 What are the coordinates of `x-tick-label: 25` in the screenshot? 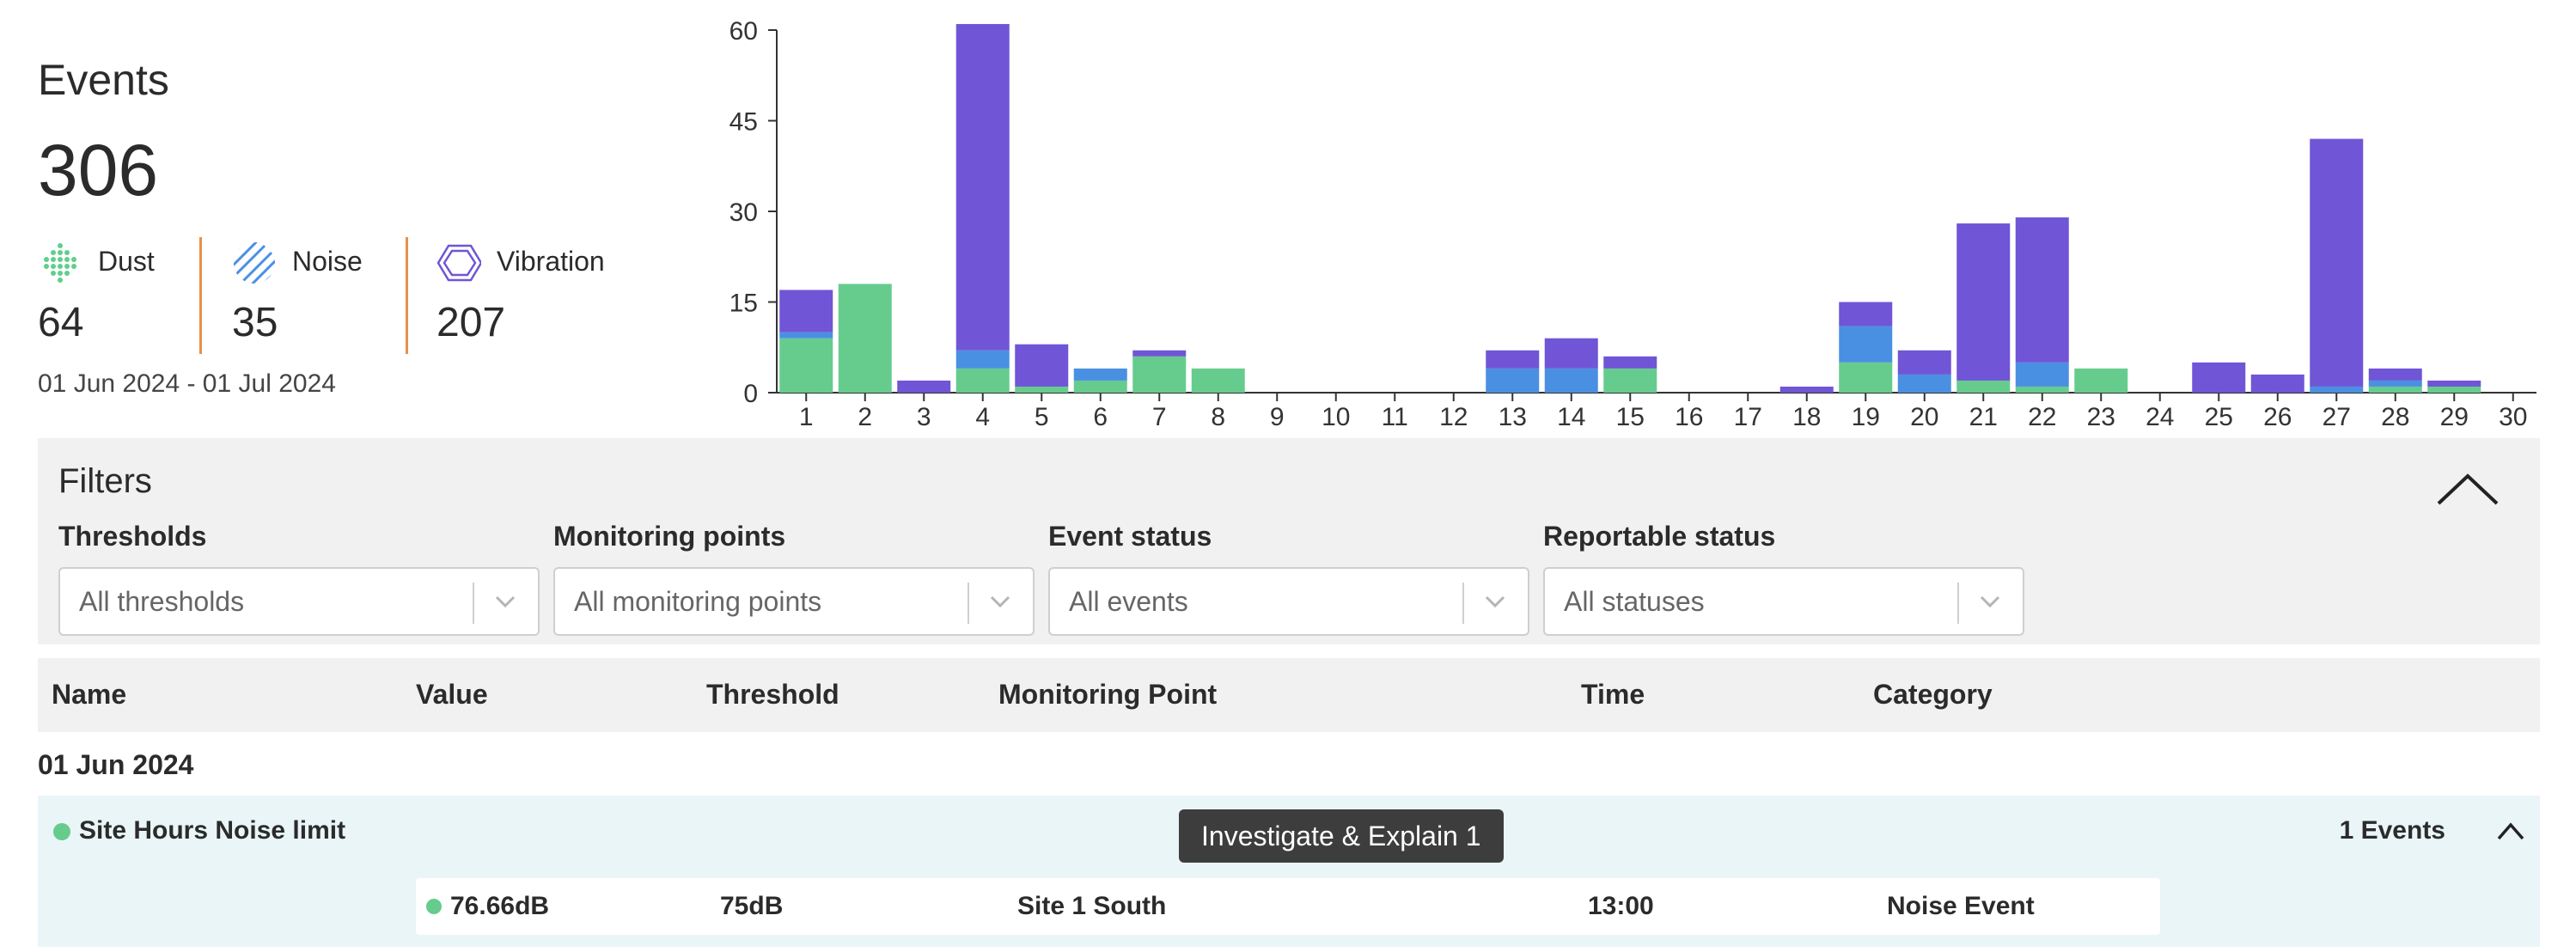 It's located at (2219, 417).